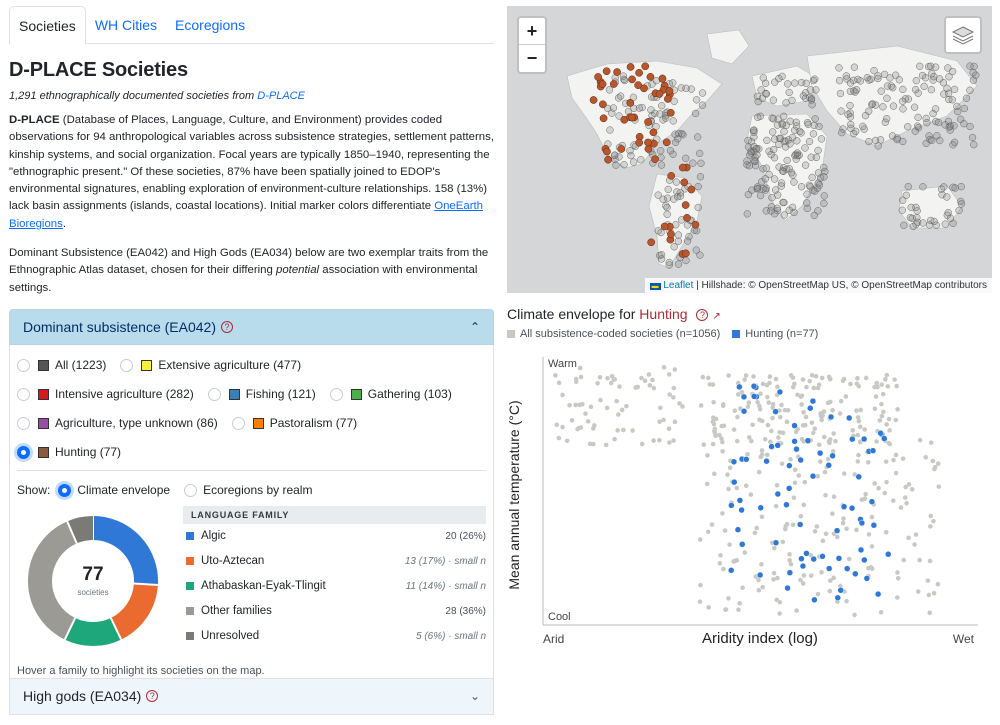 This screenshot has width=1000, height=725. I want to click on option-intensive-agriculture: Intensive agriculture (282), so click(105, 394).